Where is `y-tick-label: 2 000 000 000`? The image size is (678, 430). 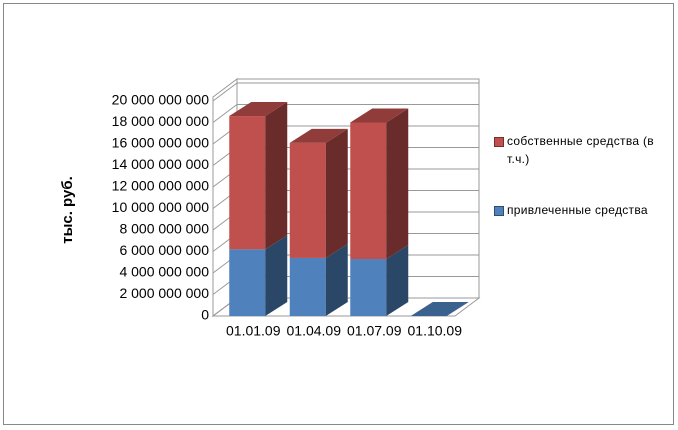
y-tick-label: 2 000 000 000 is located at coordinates (164, 293).